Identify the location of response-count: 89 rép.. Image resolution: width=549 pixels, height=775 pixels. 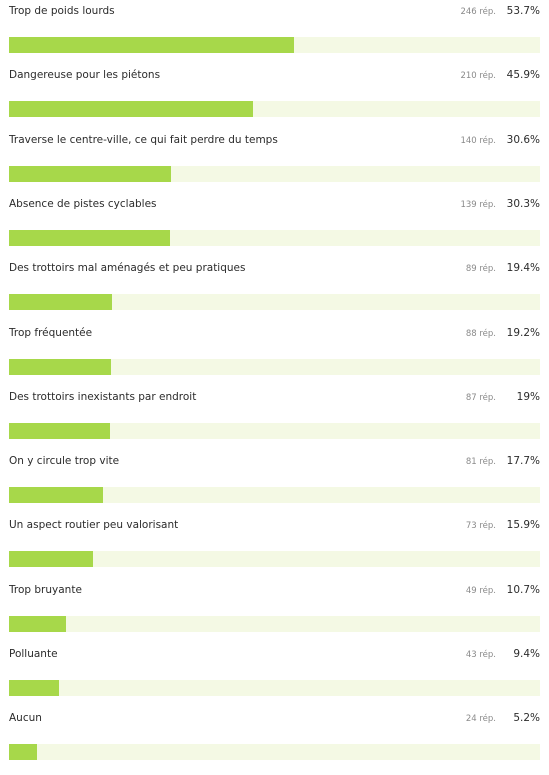
(480, 269).